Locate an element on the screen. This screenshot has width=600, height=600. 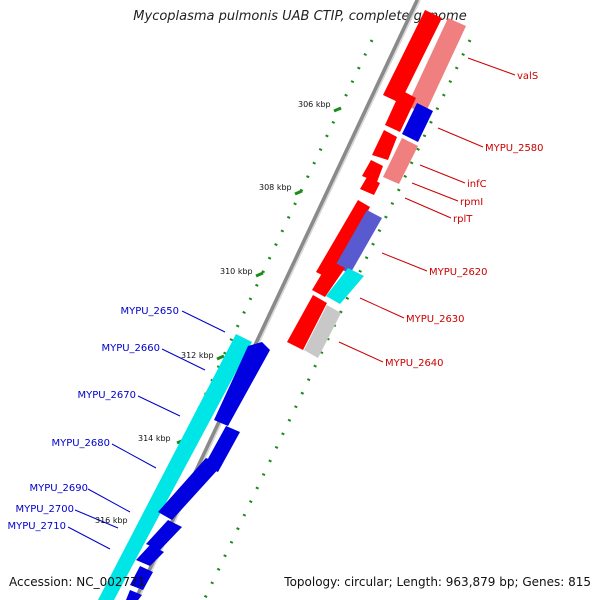
gene-infC-light is located at coordinates (400, 161).